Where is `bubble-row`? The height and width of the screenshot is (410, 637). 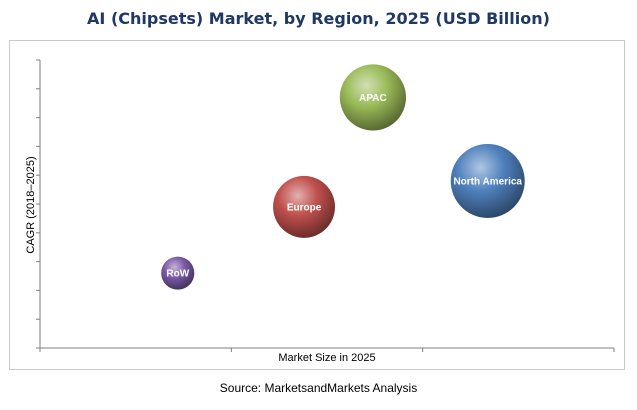
bubble-row is located at coordinates (178, 273).